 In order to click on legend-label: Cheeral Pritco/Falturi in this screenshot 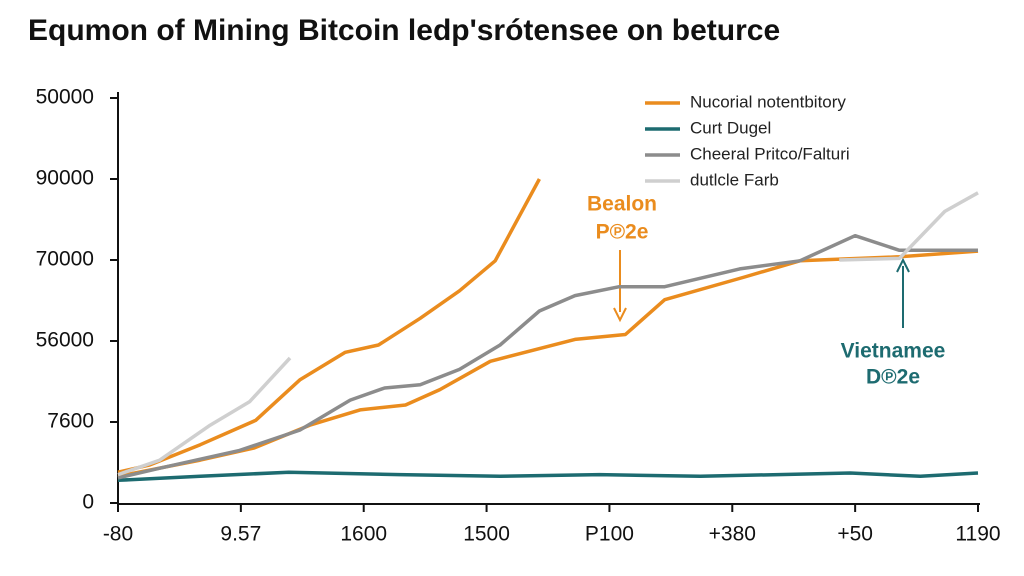, I will do `click(770, 153)`.